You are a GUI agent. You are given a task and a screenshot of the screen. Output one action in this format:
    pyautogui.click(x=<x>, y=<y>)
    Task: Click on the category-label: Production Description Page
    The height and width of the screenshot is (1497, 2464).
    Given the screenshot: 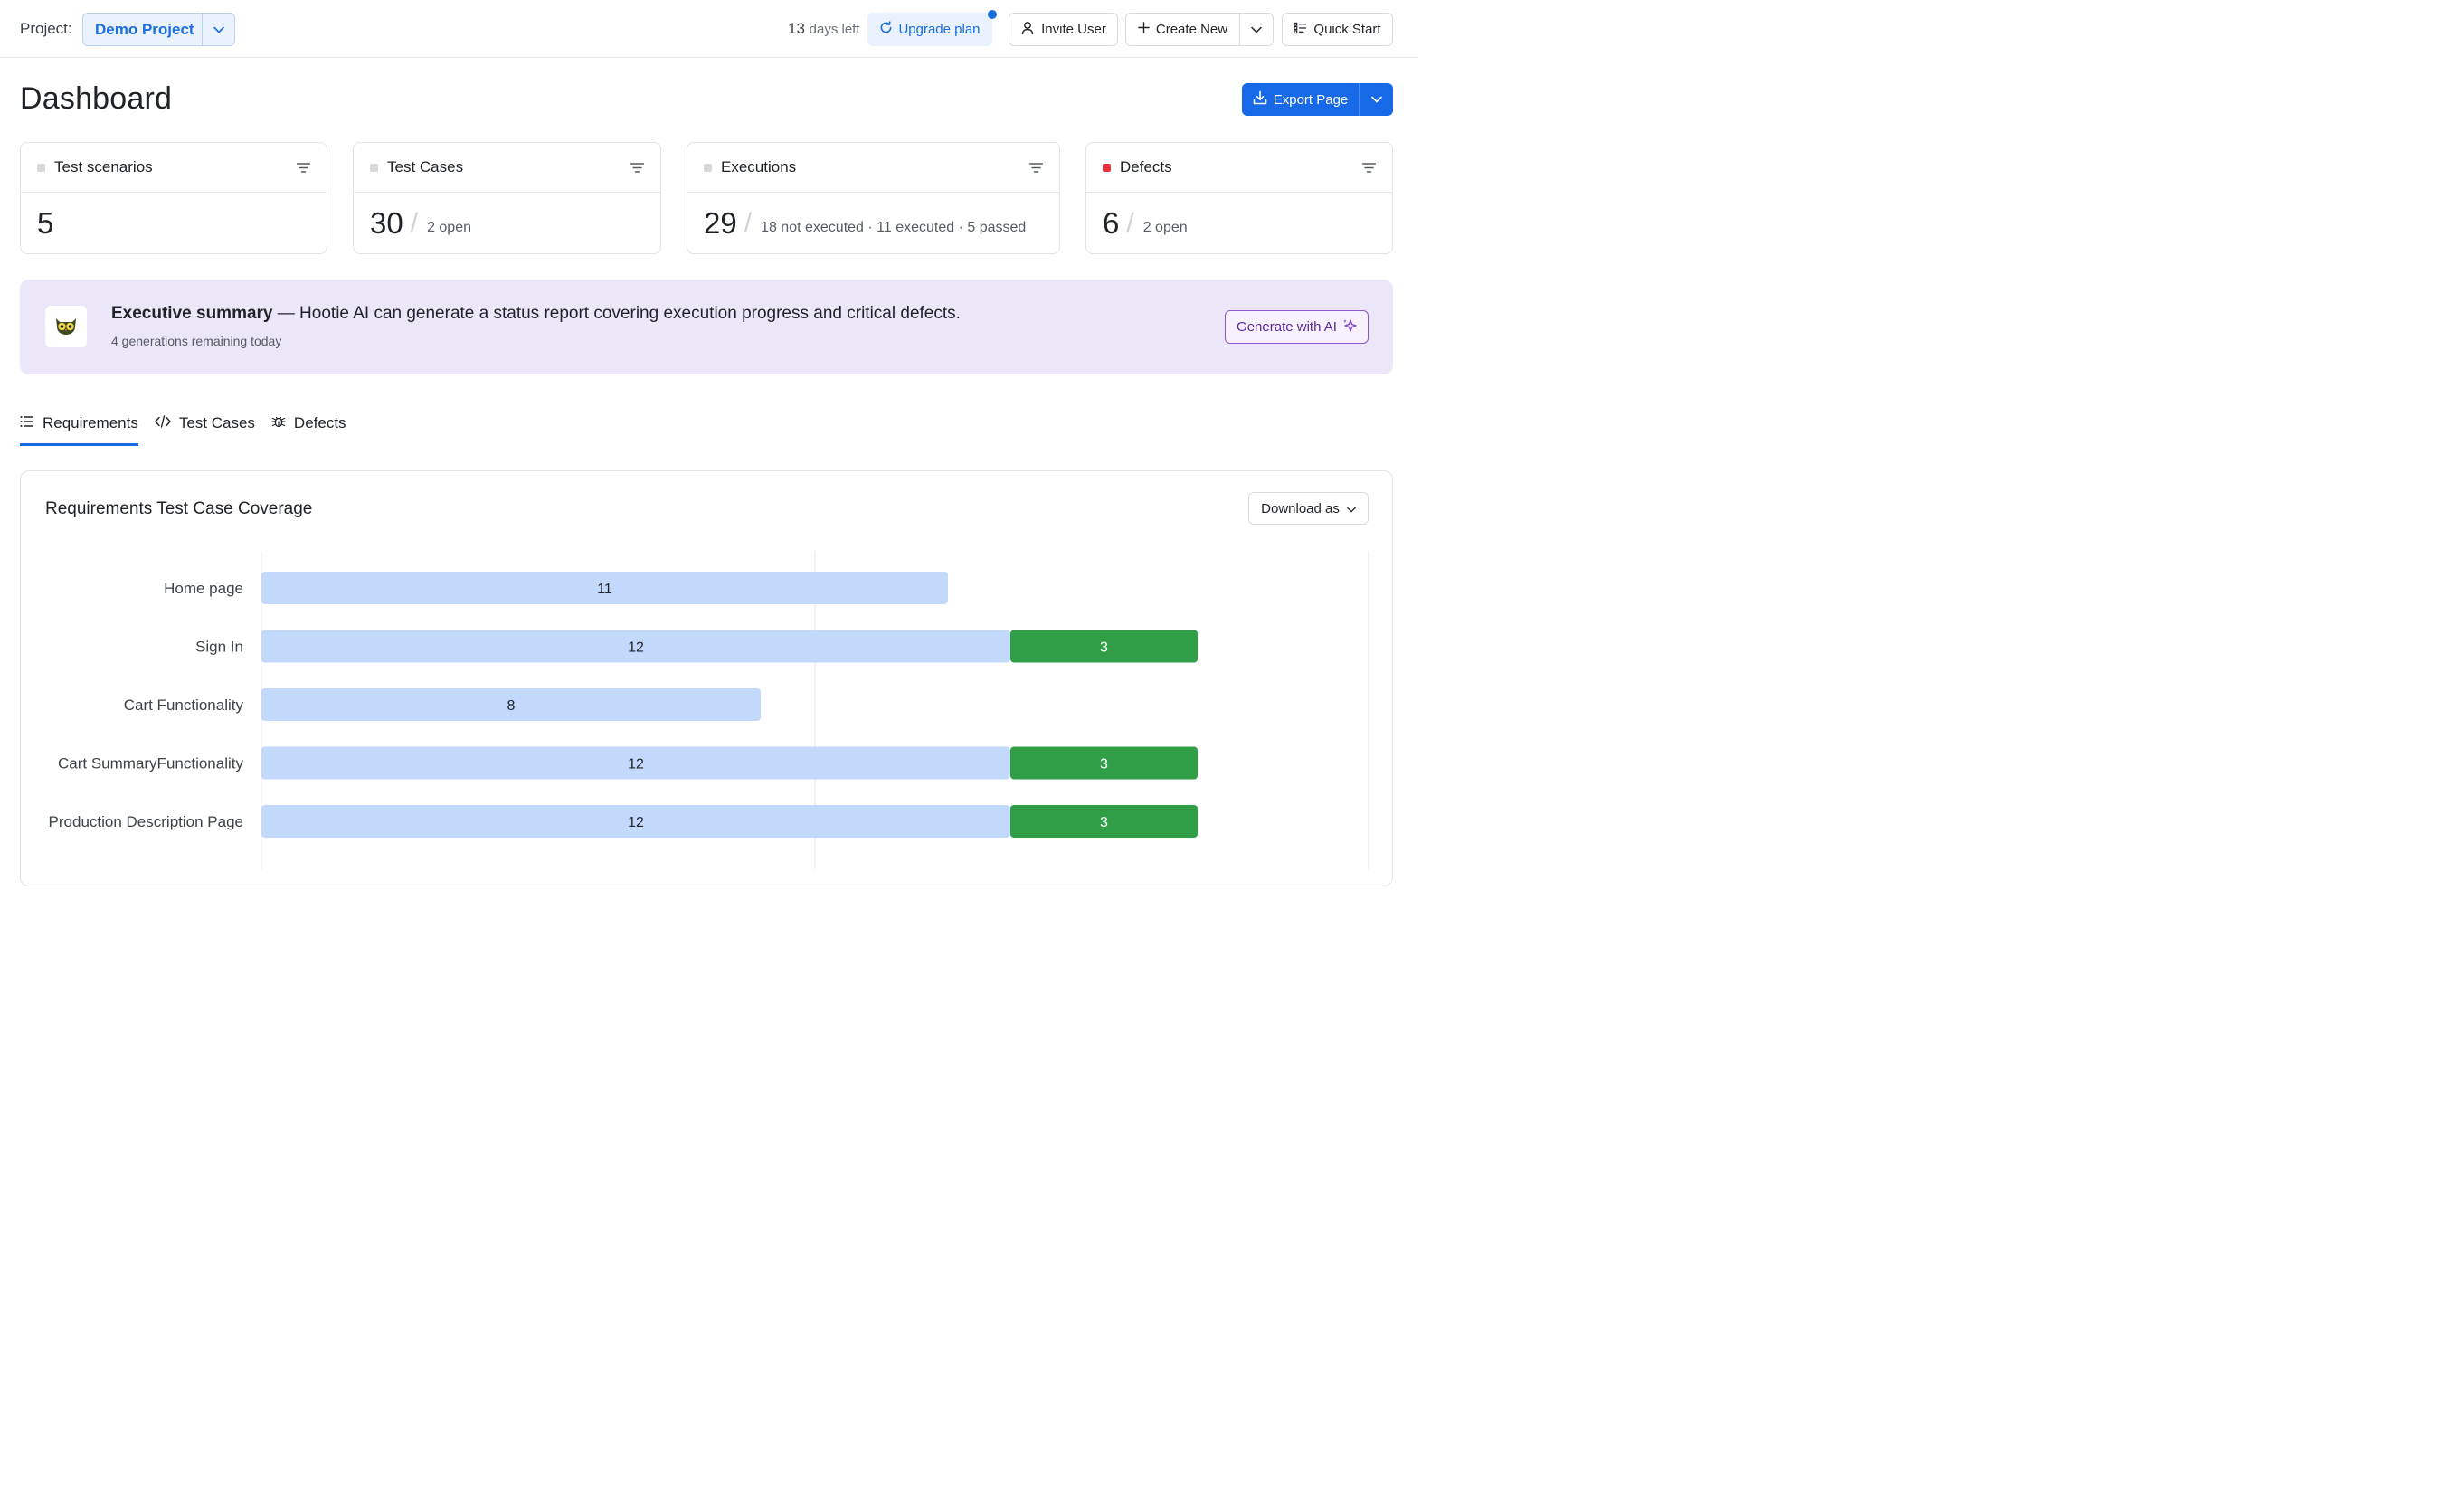 What is the action you would take?
    pyautogui.click(x=146, y=821)
    